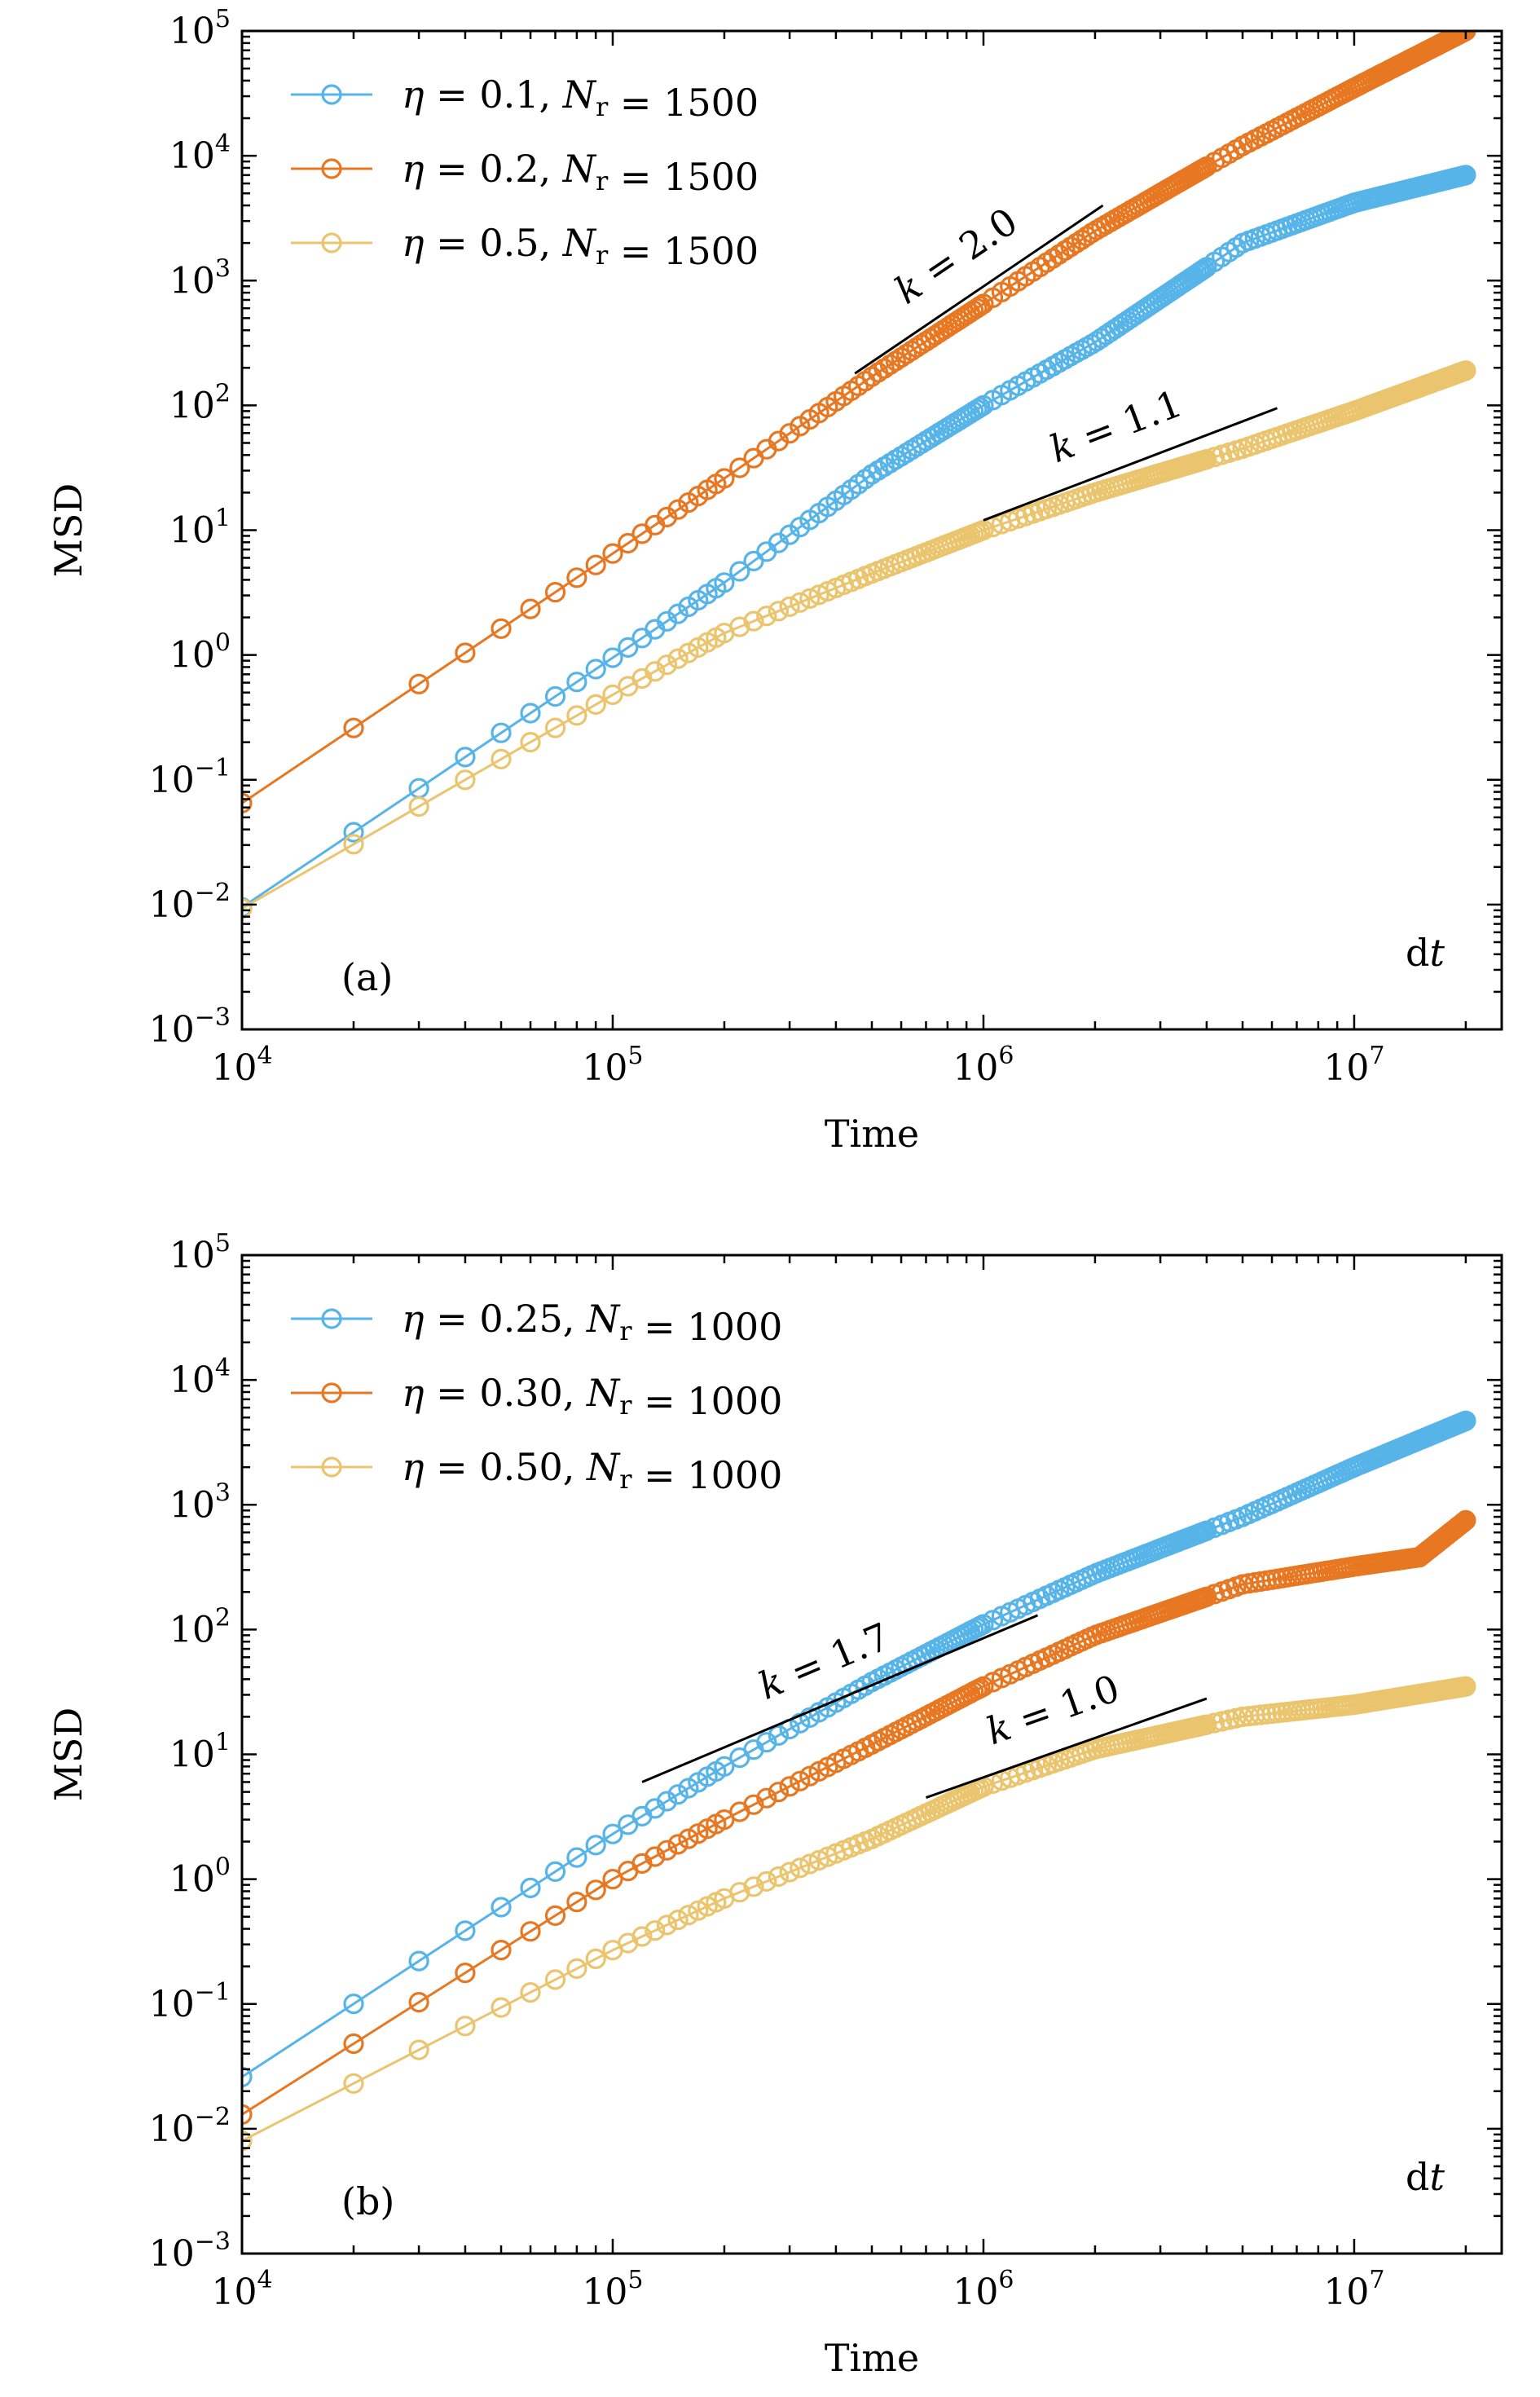  I want to click on legend-label: η = 0.50, Nr = 1000, so click(592, 1471).